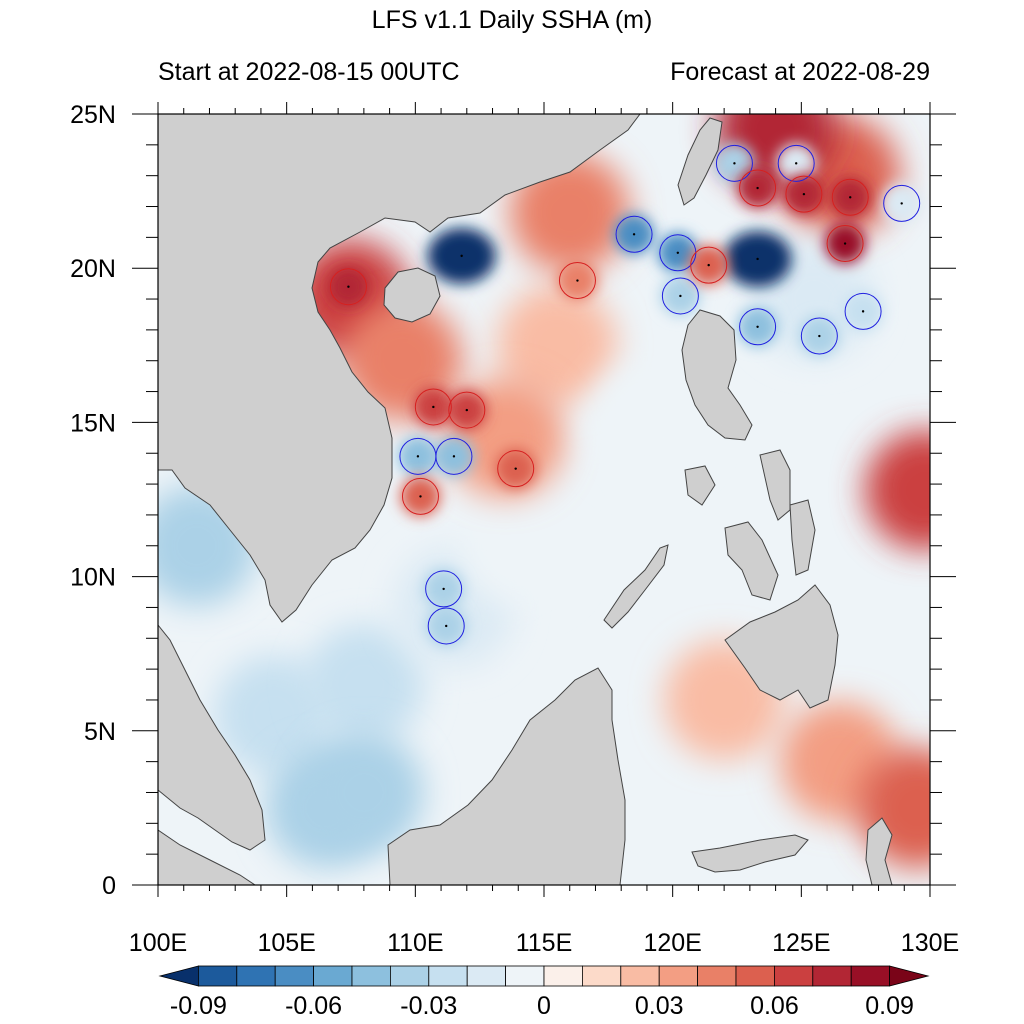 Image resolution: width=1024 pixels, height=1024 pixels. Describe the element at coordinates (93, 269) in the screenshot. I see `y-tick-label: 20N` at that location.